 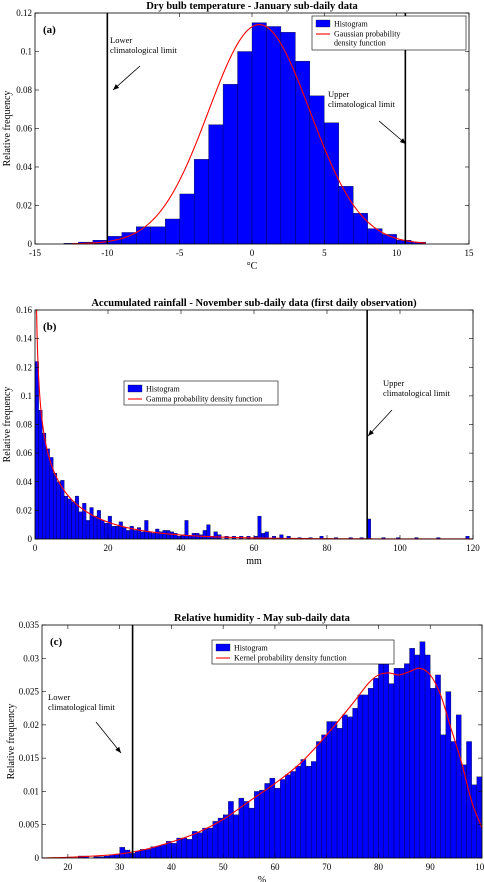 I want to click on panel-label: (c), so click(x=56, y=642).